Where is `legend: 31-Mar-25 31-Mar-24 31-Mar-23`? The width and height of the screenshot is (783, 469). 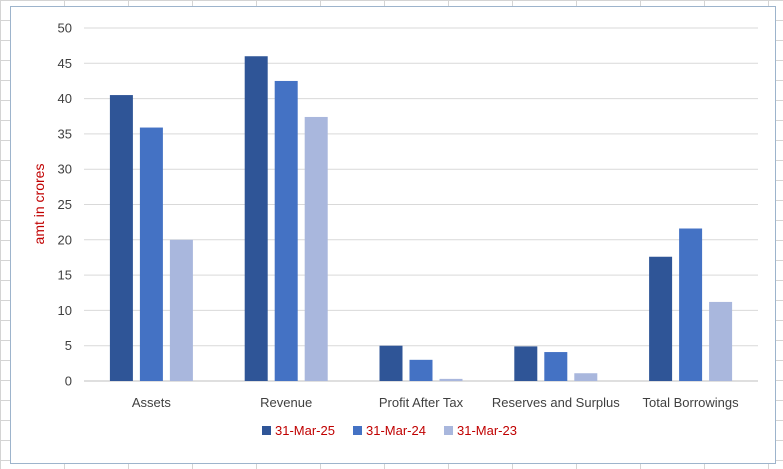
legend: 31-Mar-25 31-Mar-24 31-Mar-23 is located at coordinates (389, 430).